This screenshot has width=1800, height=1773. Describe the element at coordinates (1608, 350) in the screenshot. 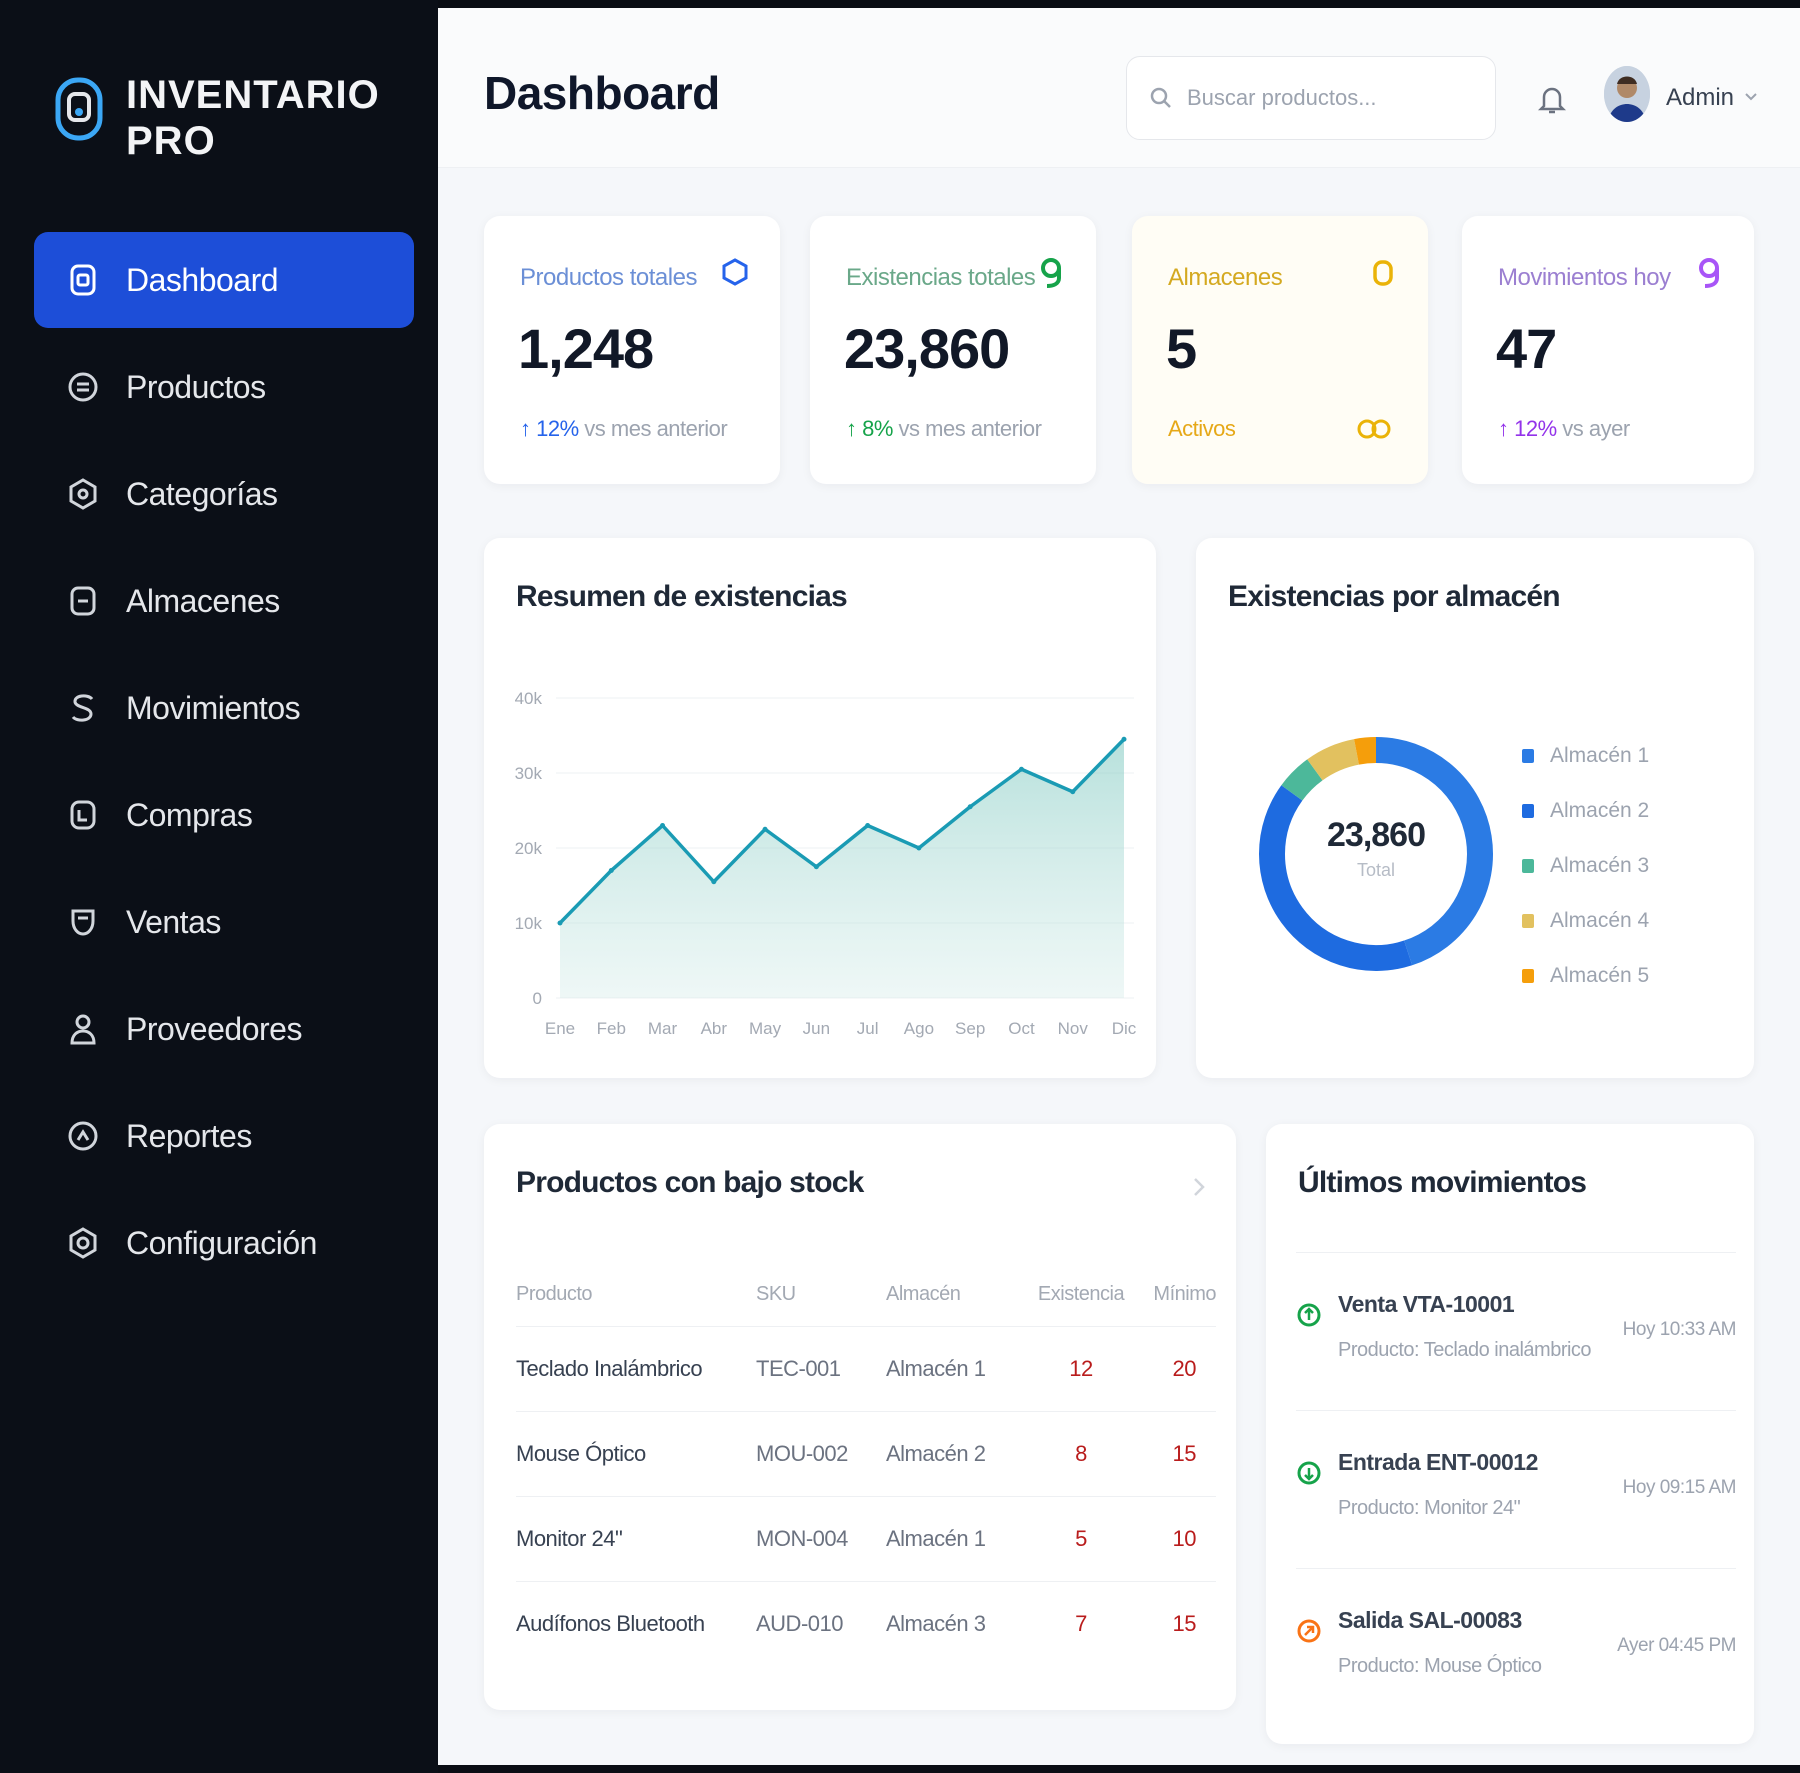

I see `stat-card-movimientos: Movimientos hoy 47 ↑ 12% vs ayer` at that location.